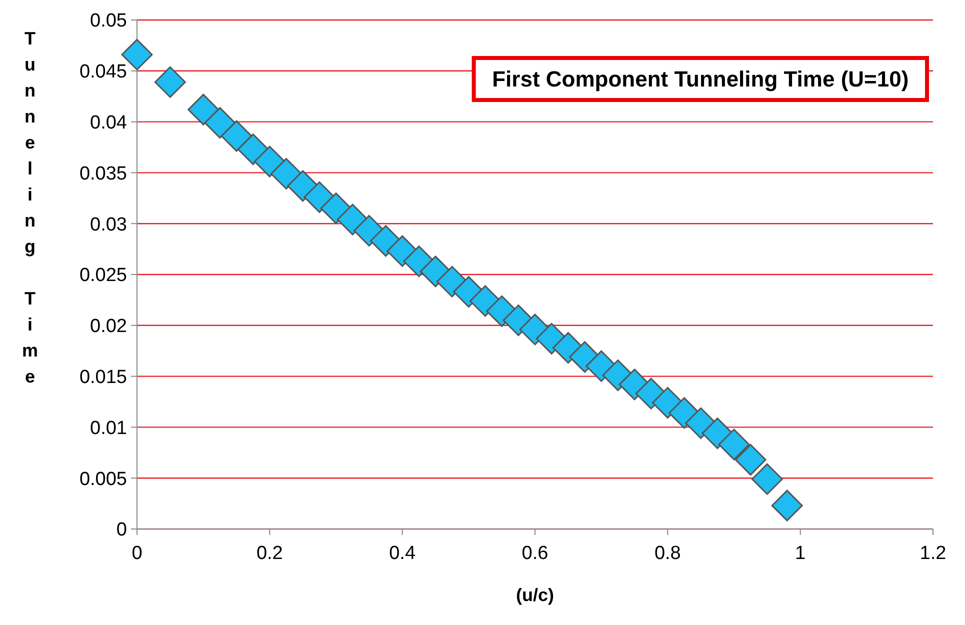  I want to click on y-tick-label: 0, so click(121, 530).